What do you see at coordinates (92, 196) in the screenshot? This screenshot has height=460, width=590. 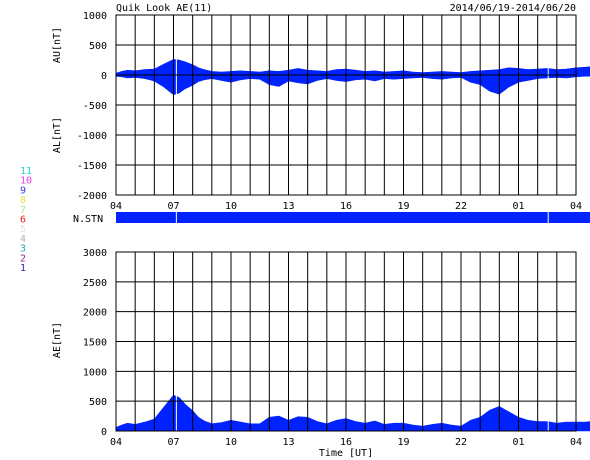 I see `y-tick-label: -2000` at bounding box center [92, 196].